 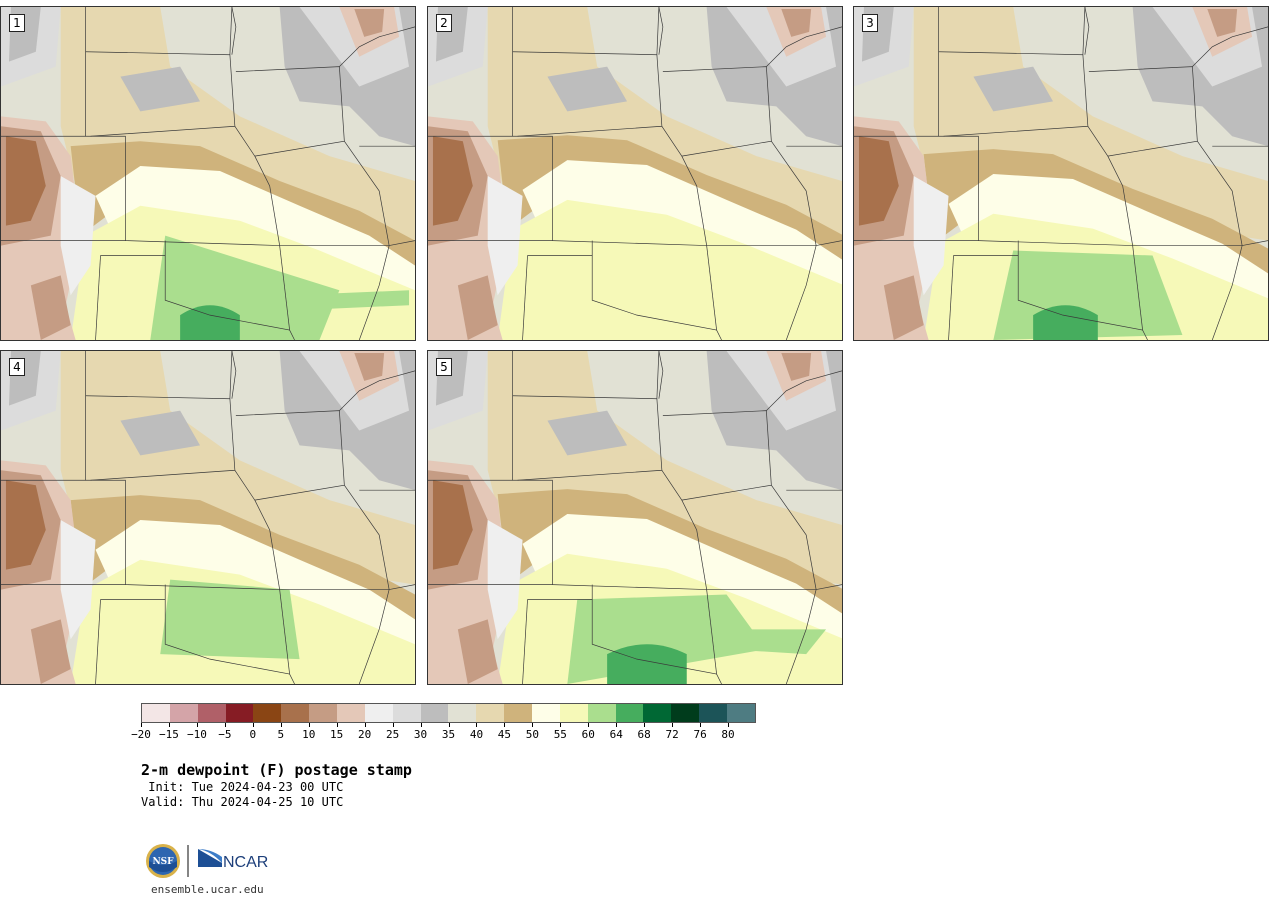 I want to click on colorbar-tick-label: 72, so click(x=672, y=734).